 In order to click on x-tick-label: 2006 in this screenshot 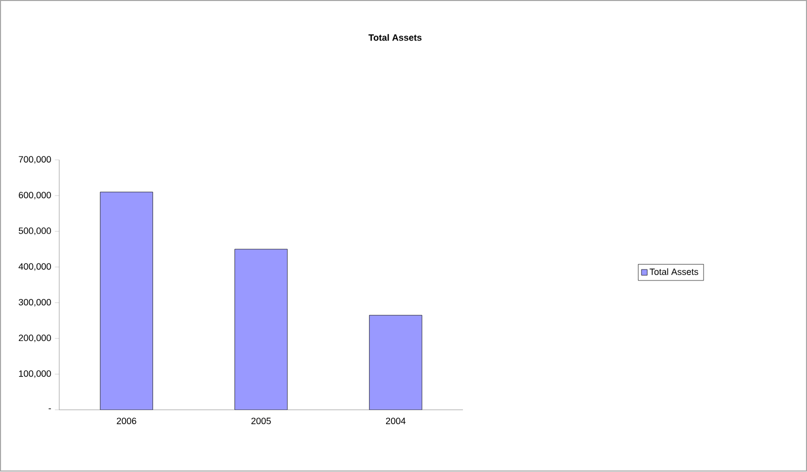, I will do `click(126, 421)`.